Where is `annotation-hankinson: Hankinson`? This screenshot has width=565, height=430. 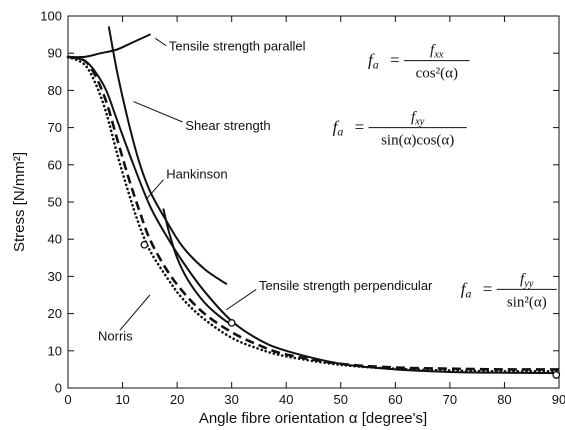 annotation-hankinson: Hankinson is located at coordinates (196, 174).